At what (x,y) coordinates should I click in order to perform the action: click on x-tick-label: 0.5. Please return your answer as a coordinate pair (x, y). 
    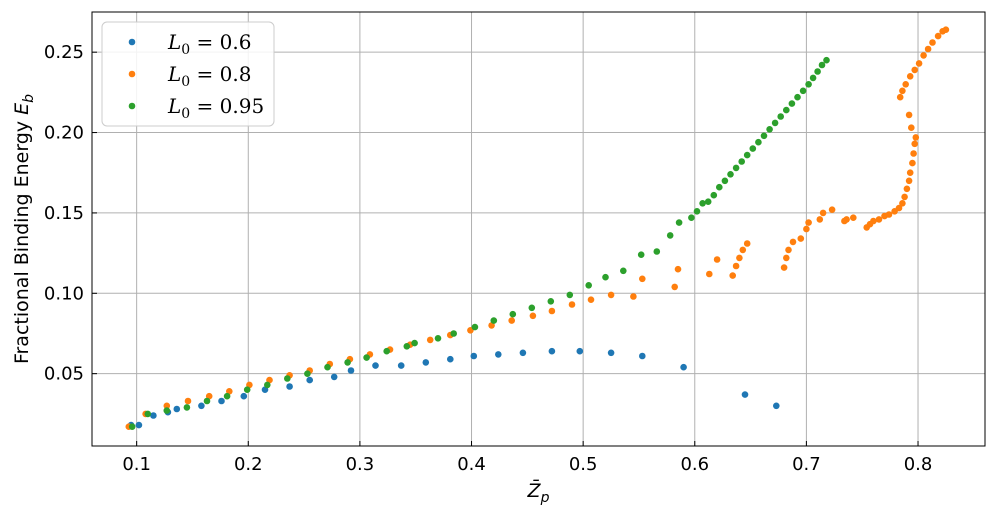
    Looking at the image, I should click on (583, 464).